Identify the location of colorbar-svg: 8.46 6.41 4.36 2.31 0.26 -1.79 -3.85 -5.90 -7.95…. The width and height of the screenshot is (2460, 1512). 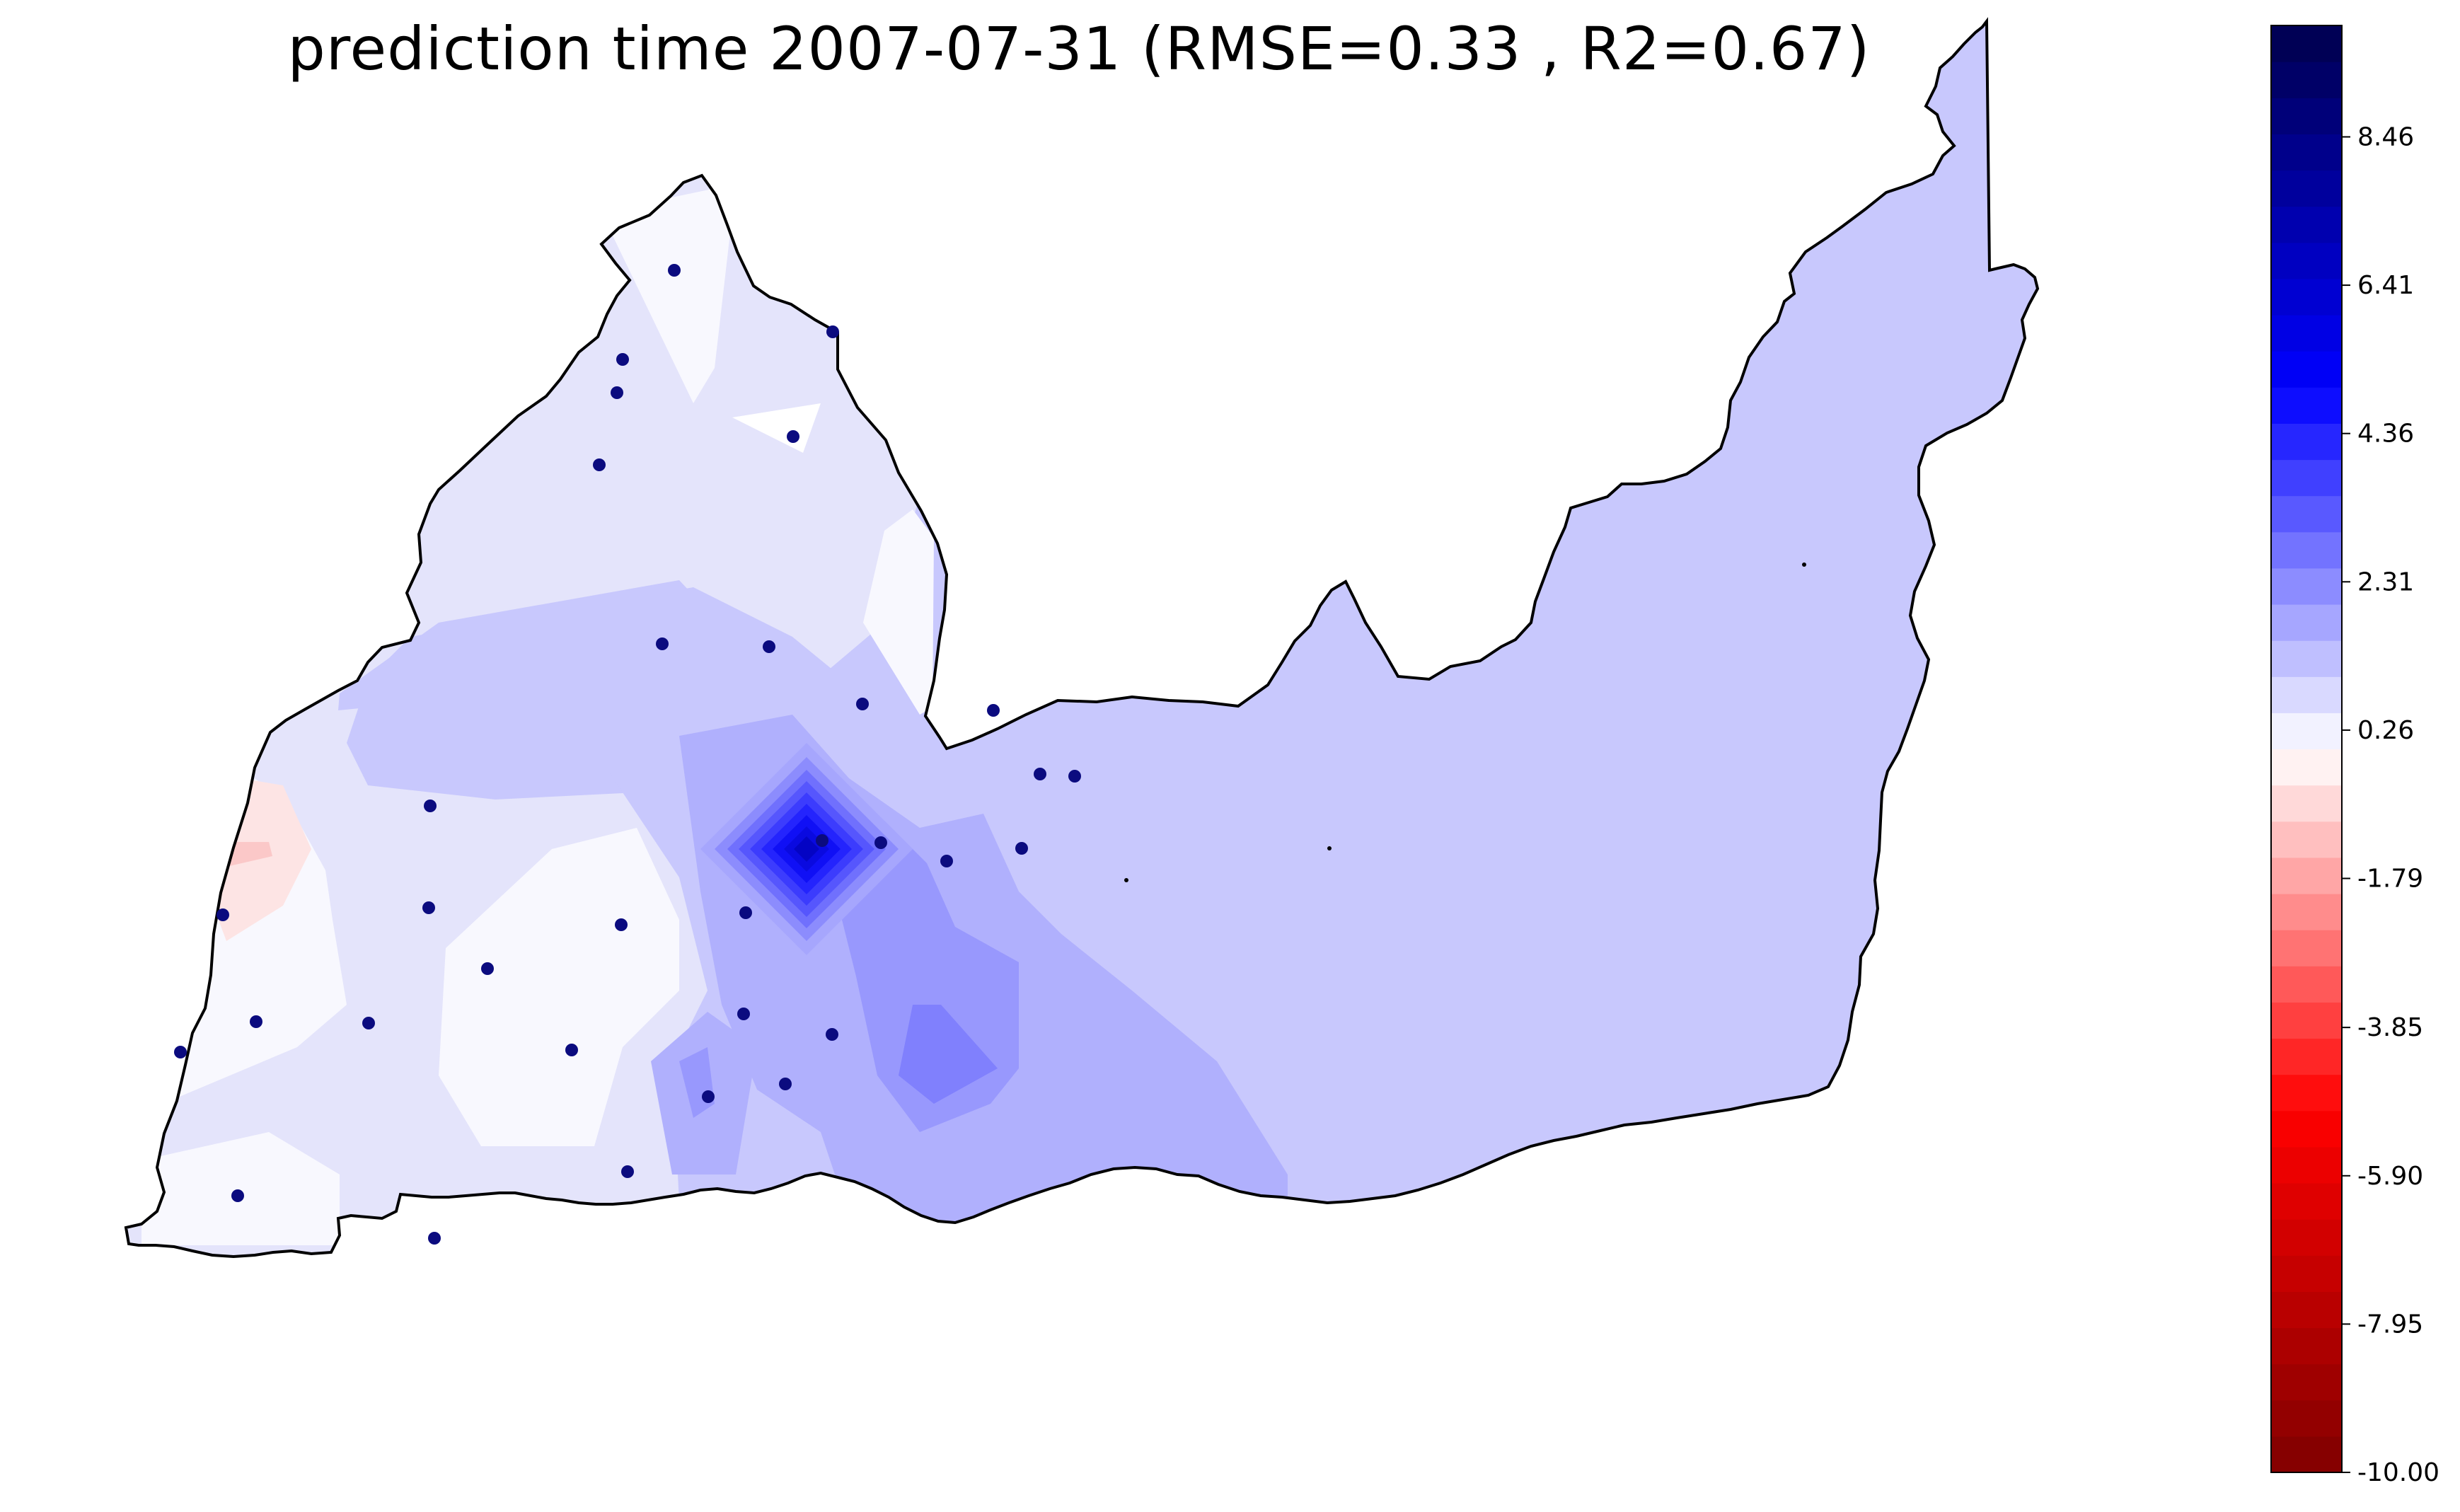
(2354, 756).